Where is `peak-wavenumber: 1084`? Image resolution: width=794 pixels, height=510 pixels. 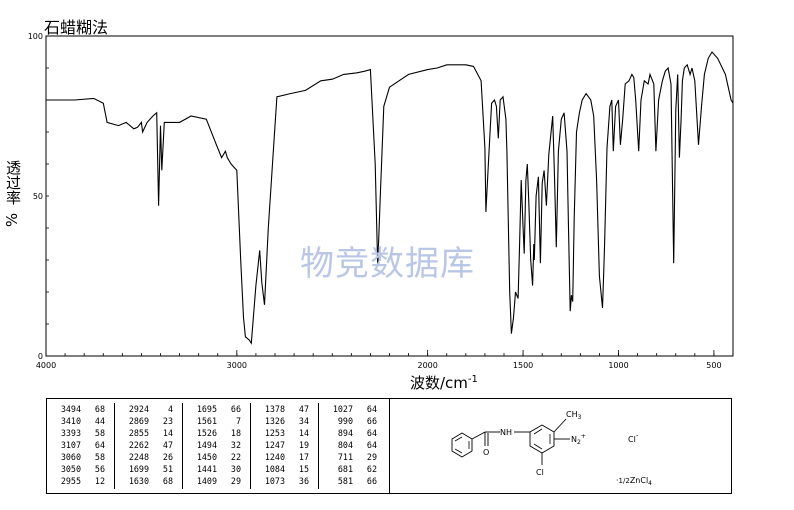
peak-wavenumber: 1084 is located at coordinates (274, 469).